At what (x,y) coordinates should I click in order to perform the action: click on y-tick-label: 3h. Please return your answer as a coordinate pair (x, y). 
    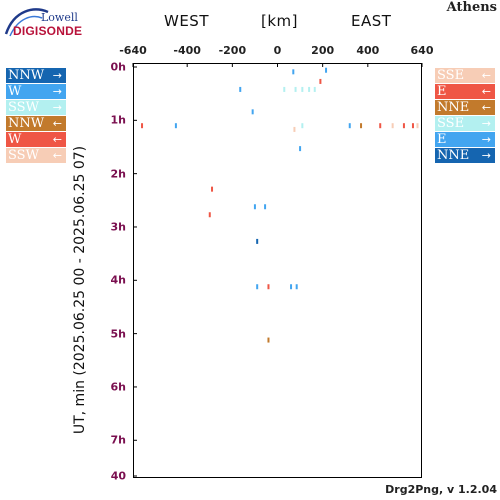
    Looking at the image, I should click on (118, 227).